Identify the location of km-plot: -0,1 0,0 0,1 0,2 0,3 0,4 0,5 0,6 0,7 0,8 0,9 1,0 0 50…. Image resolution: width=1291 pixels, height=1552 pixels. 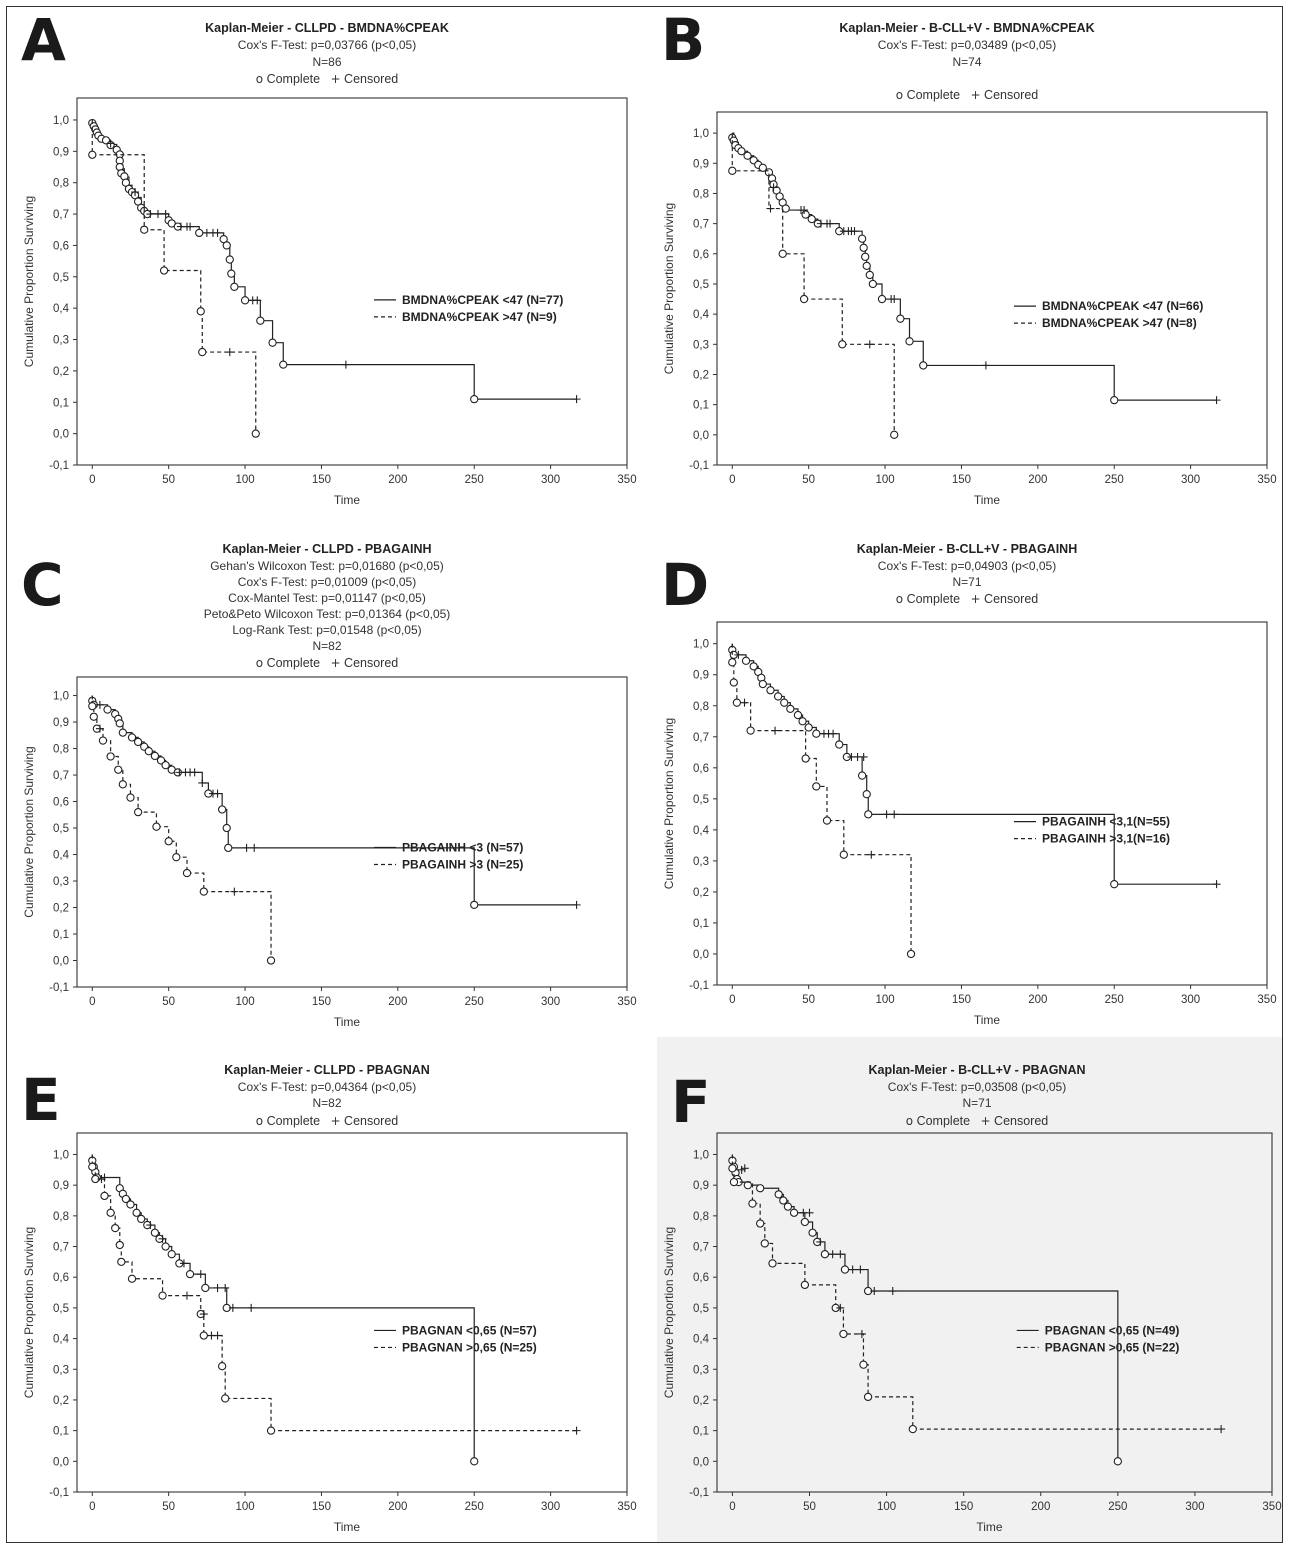
(972, 1333).